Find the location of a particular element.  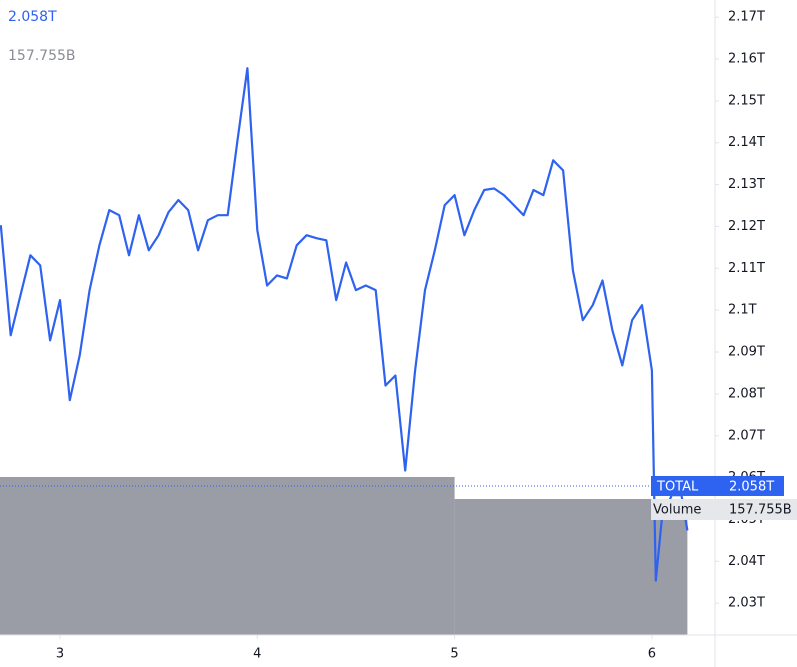

last-value-name: TOTAL is located at coordinates (677, 486).